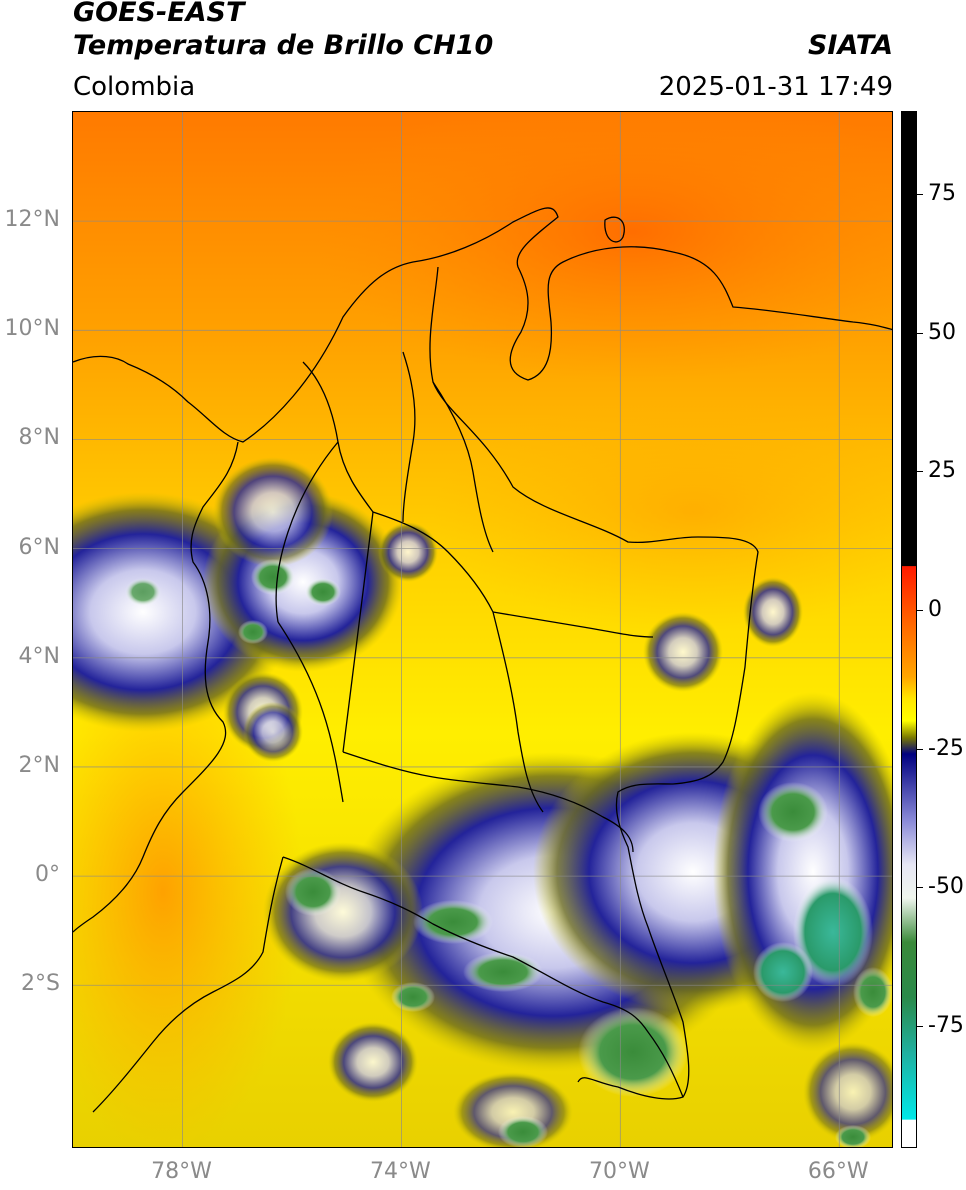 The width and height of the screenshot is (966, 1190). Describe the element at coordinates (283, 45) in the screenshot. I see `product-title: Temperatura de Brillo CH10` at that location.